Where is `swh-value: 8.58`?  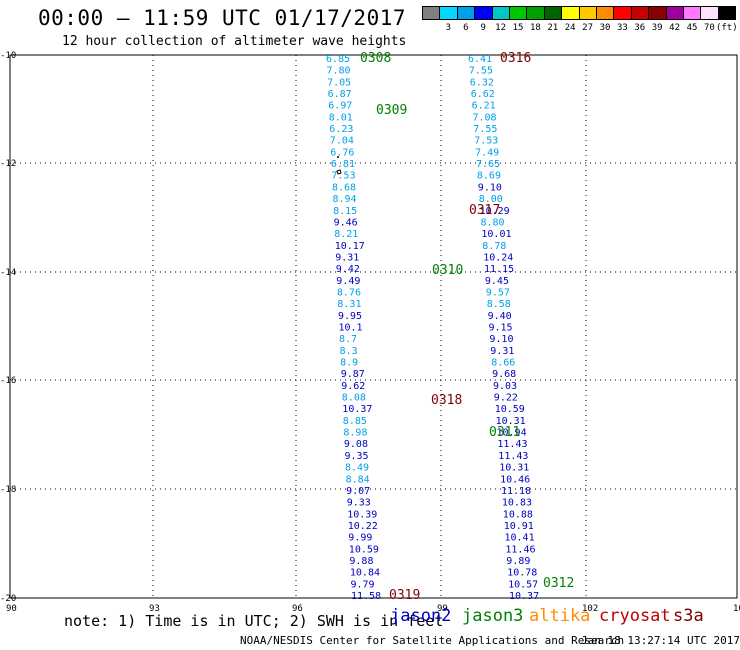
swh-value: 8.58 is located at coordinates (499, 304).